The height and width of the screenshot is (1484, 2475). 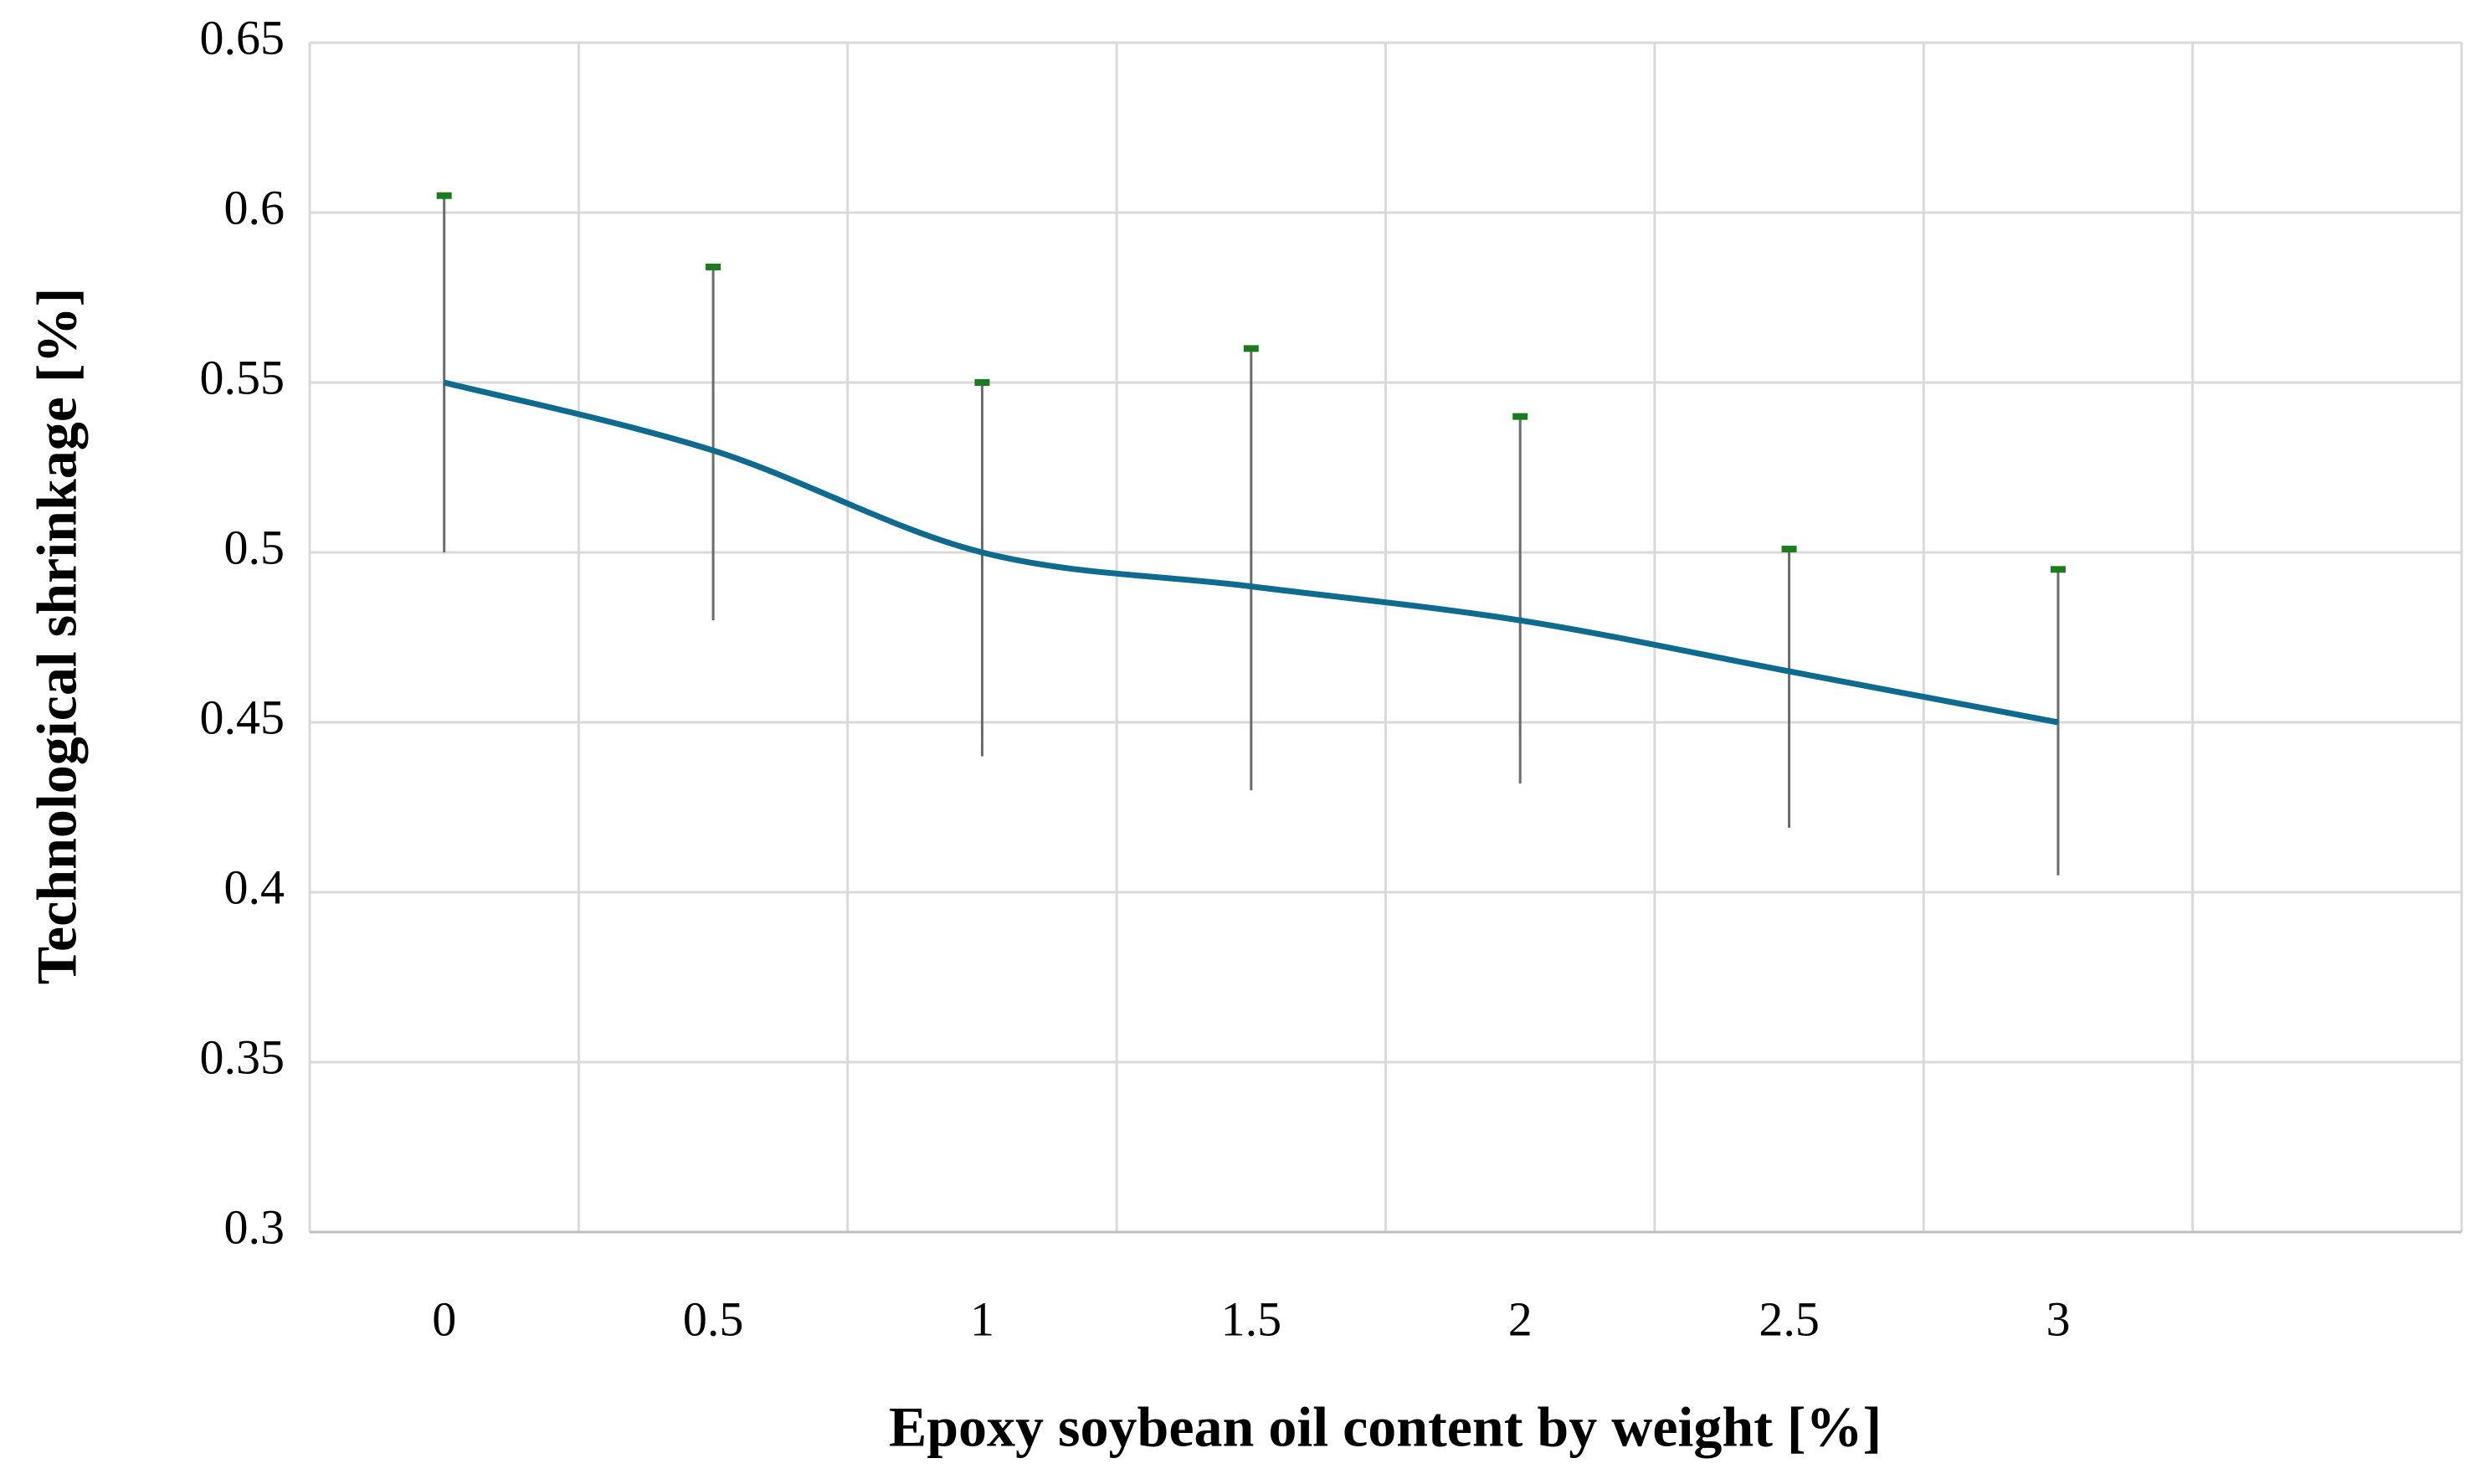 What do you see at coordinates (1520, 1318) in the screenshot?
I see `x-tick-label: 2` at bounding box center [1520, 1318].